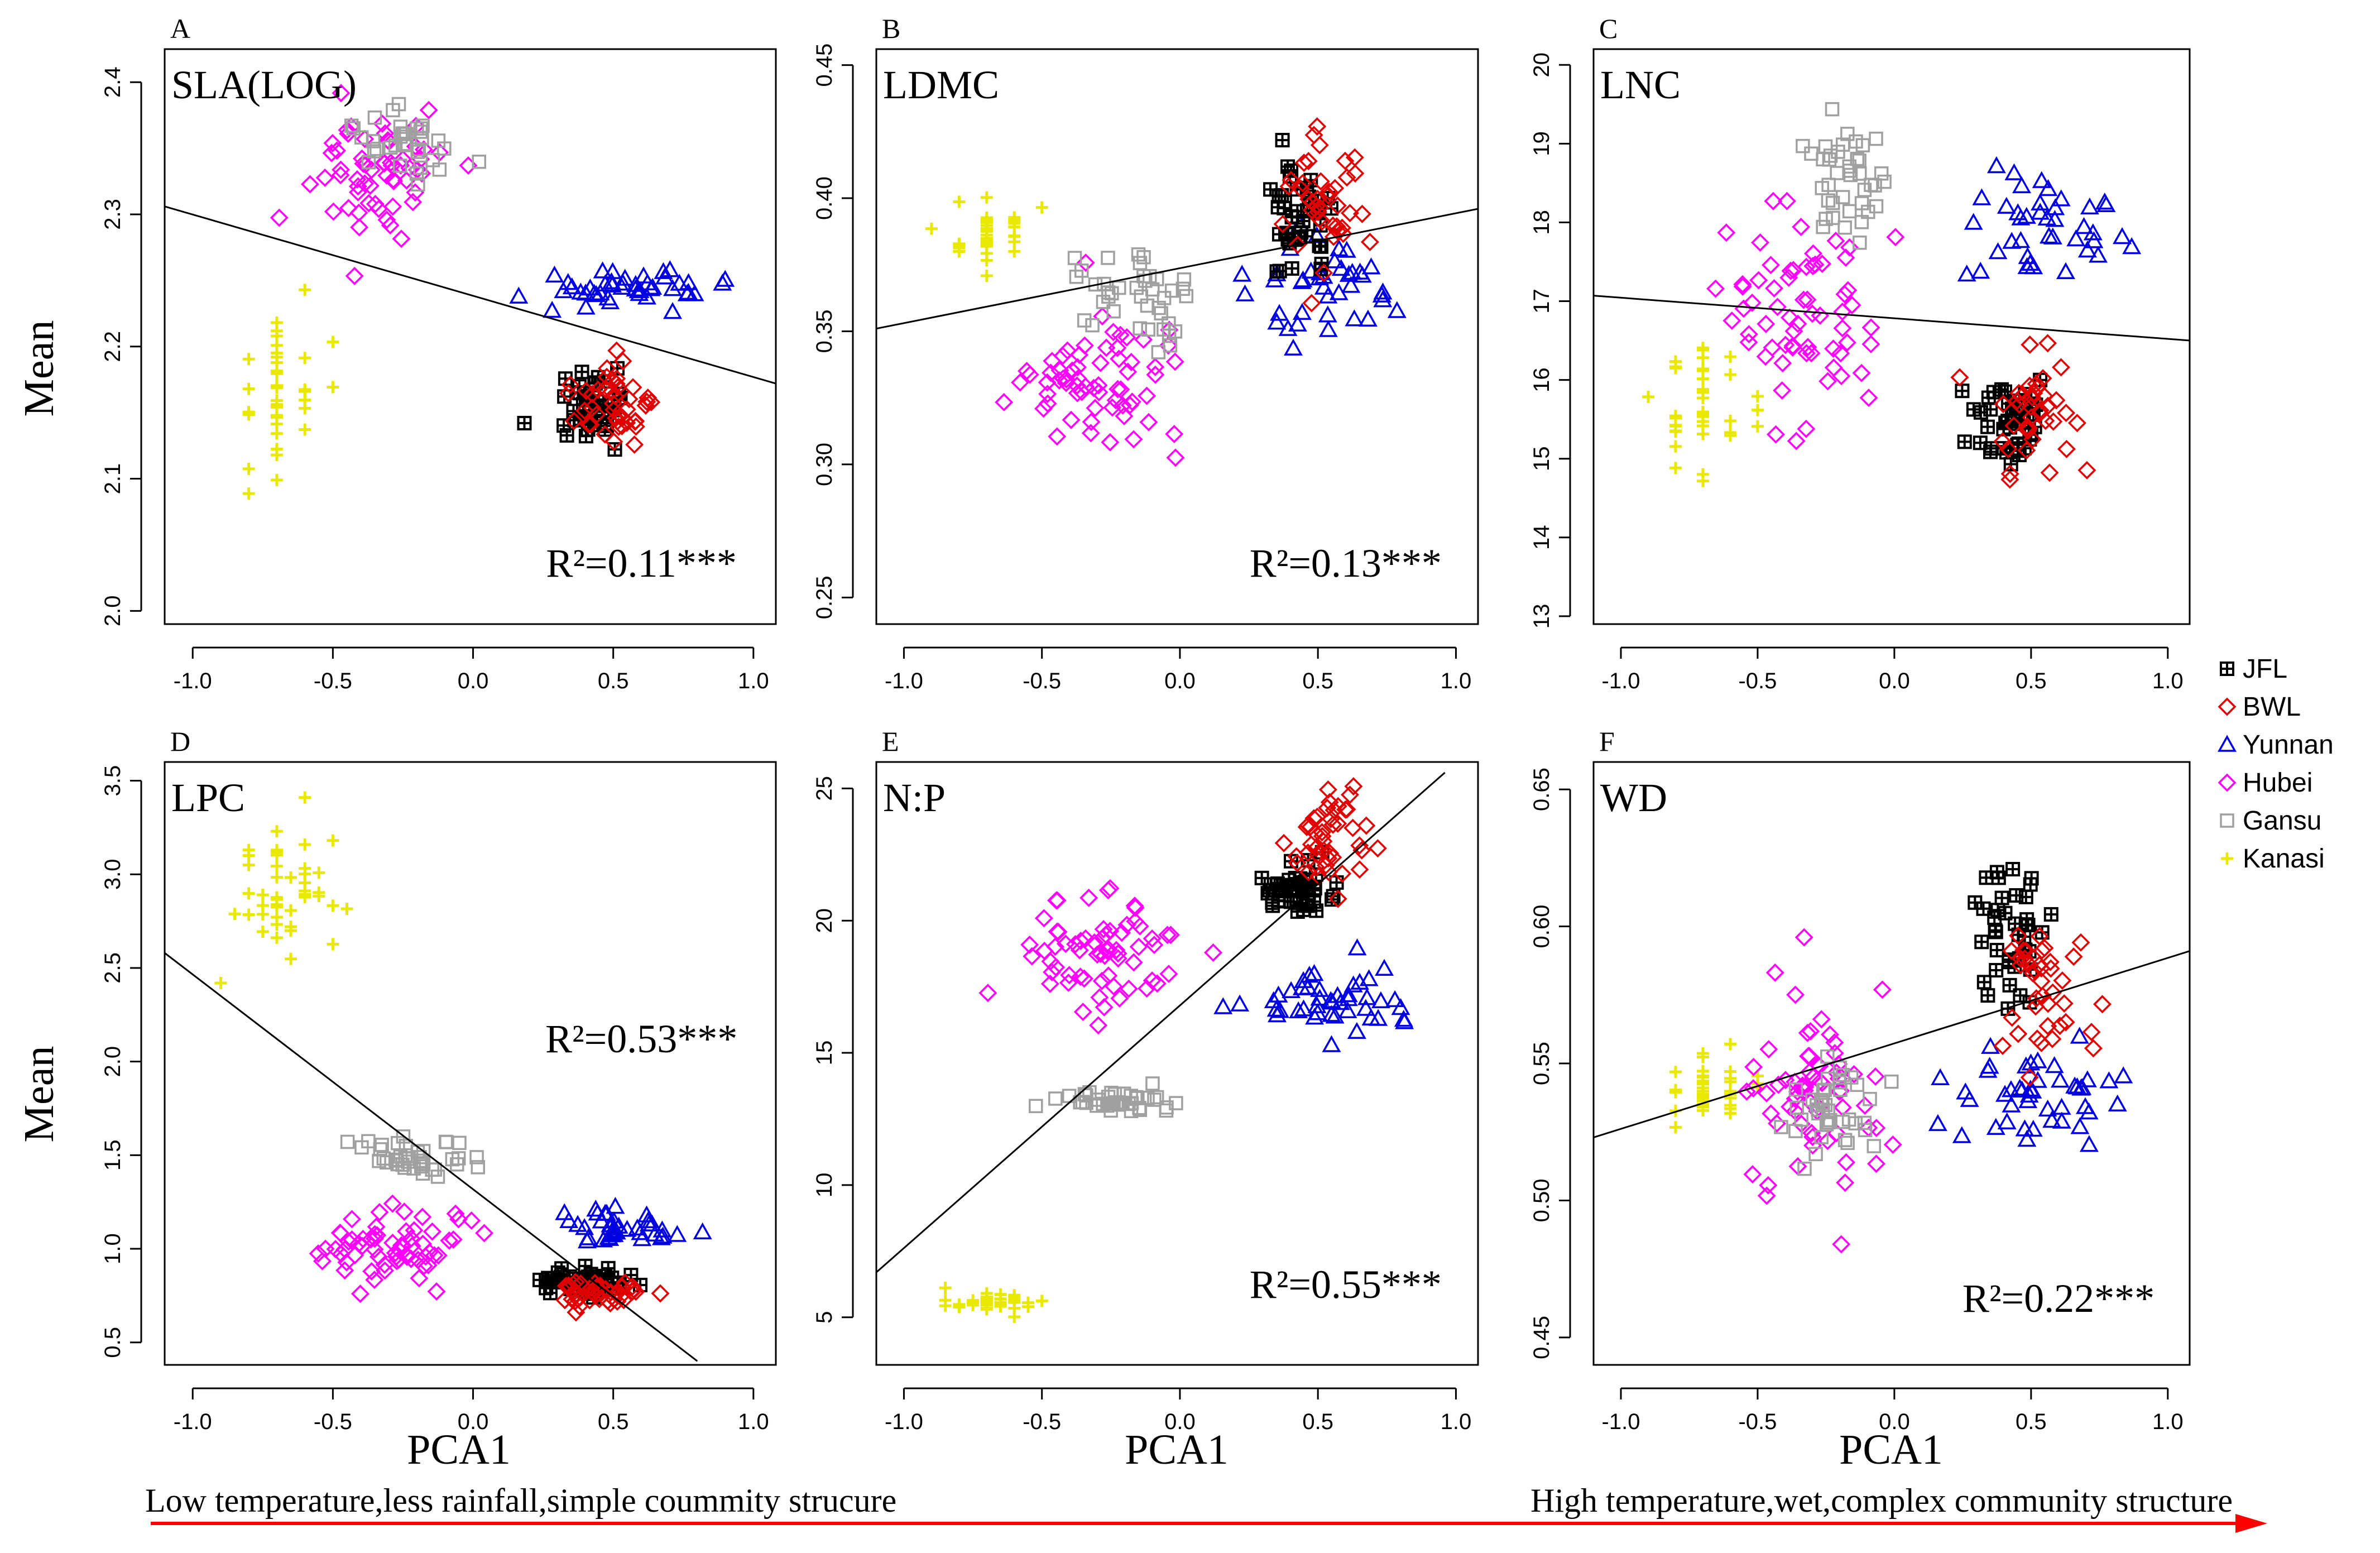  What do you see at coordinates (2265, 669) in the screenshot?
I see `legend-label-jfl: JFL` at bounding box center [2265, 669].